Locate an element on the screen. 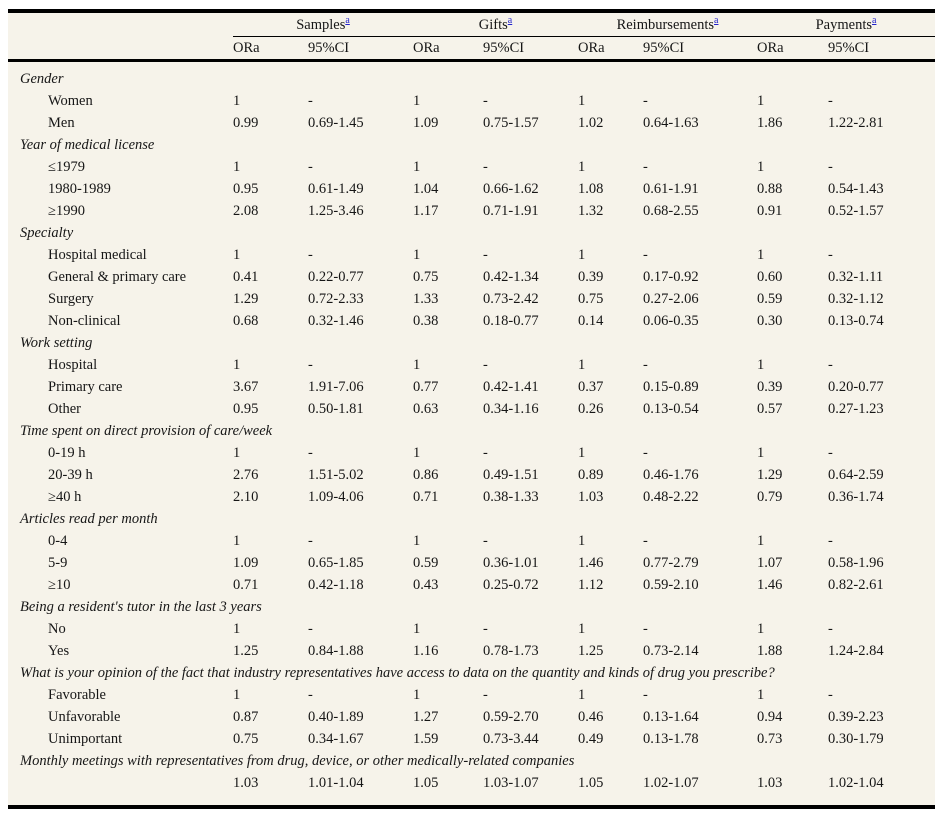 This screenshot has width=943, height=819. row-label: Primary care is located at coordinates (85, 387).